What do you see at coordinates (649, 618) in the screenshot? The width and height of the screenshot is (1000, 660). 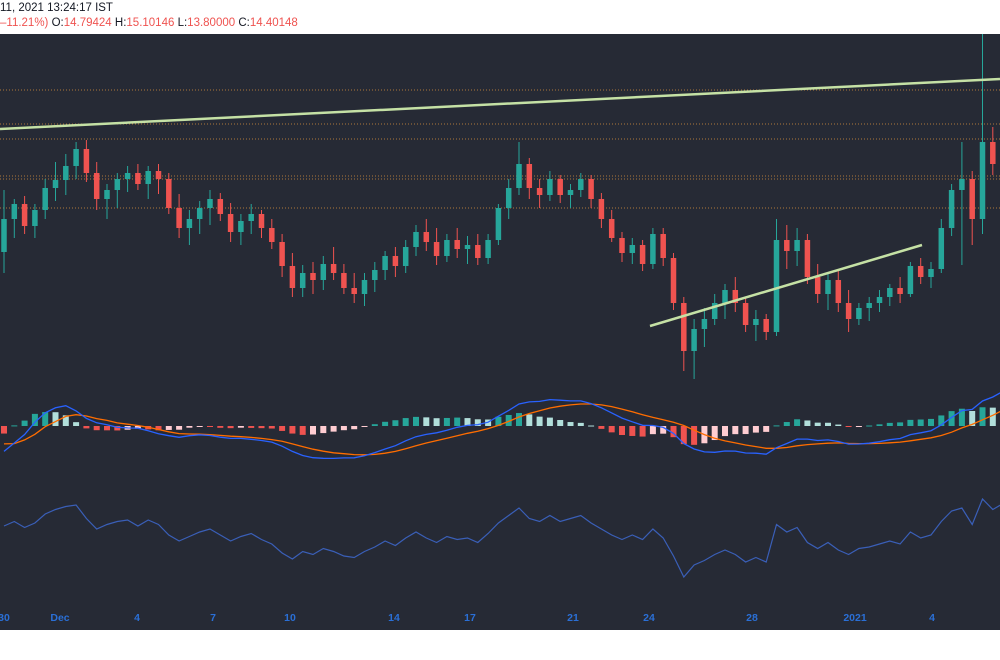 I see `x-tick-label: 24` at bounding box center [649, 618].